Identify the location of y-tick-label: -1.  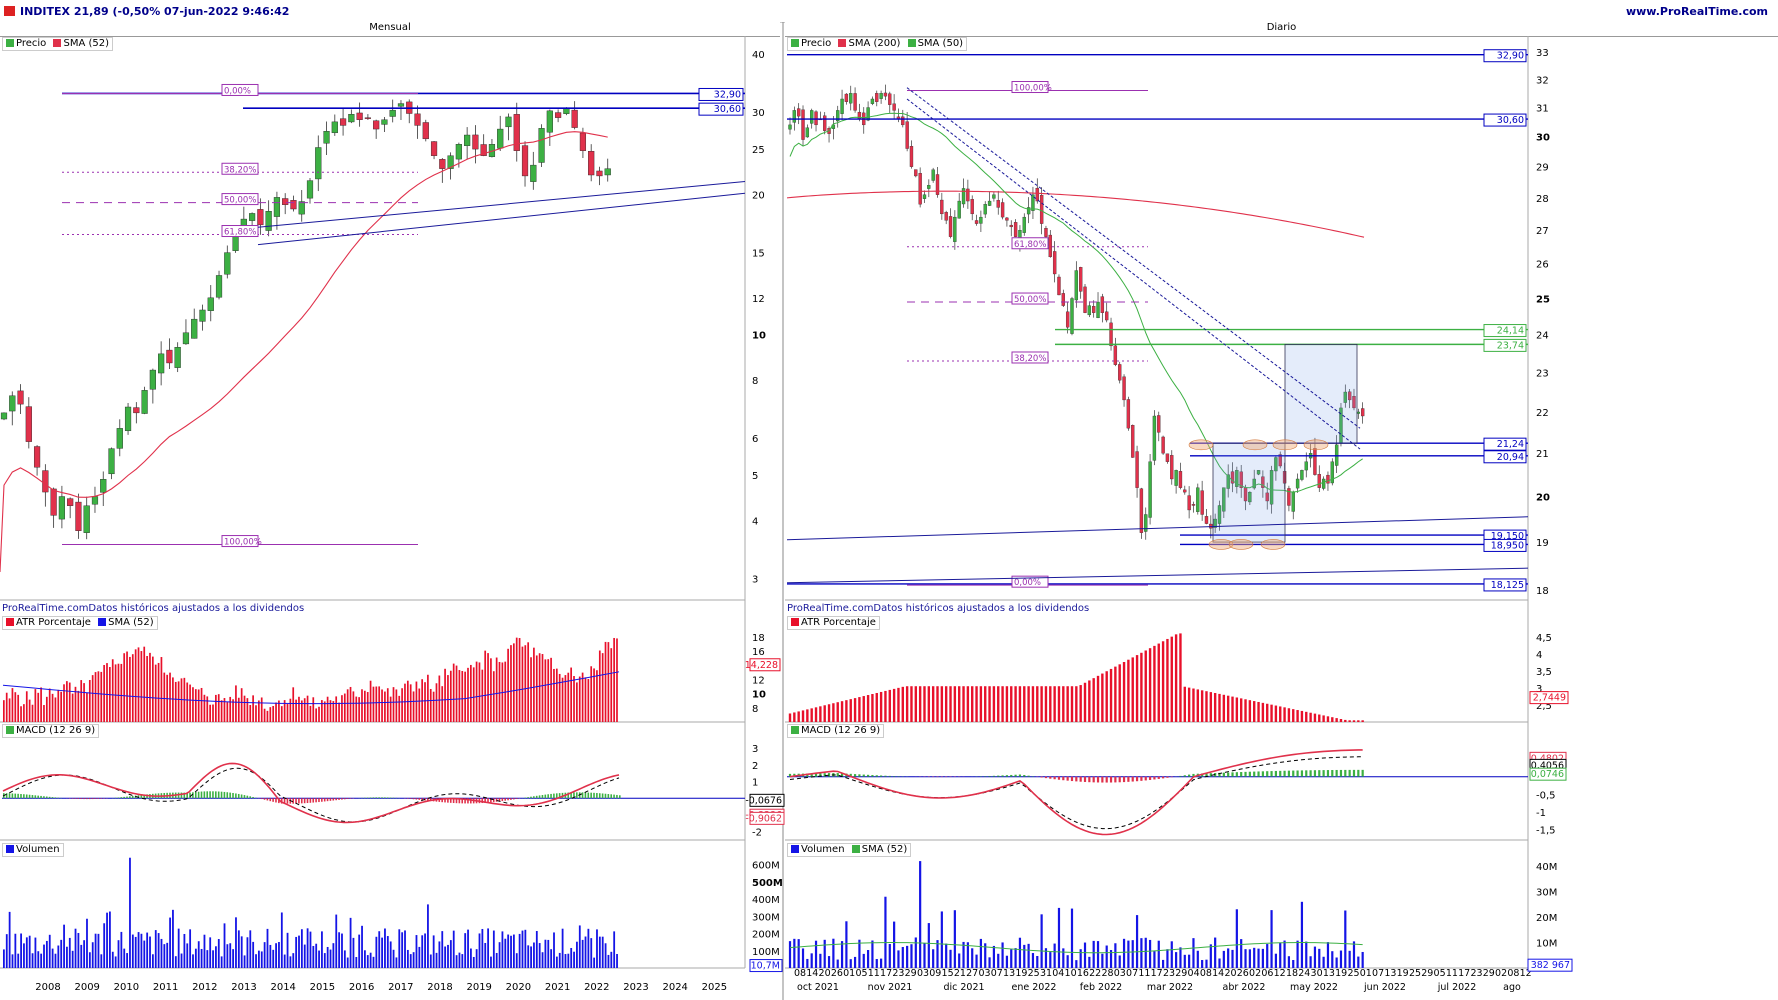
(1541, 813).